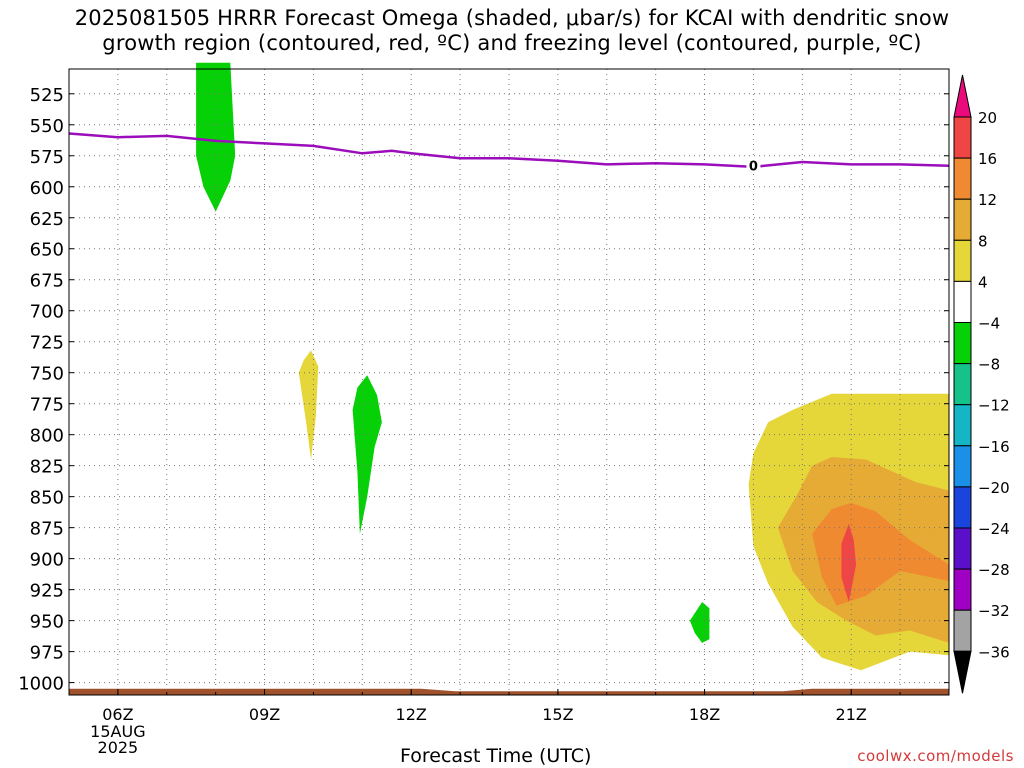  What do you see at coordinates (994, 447) in the screenshot?
I see `colorbar-label: −16` at bounding box center [994, 447].